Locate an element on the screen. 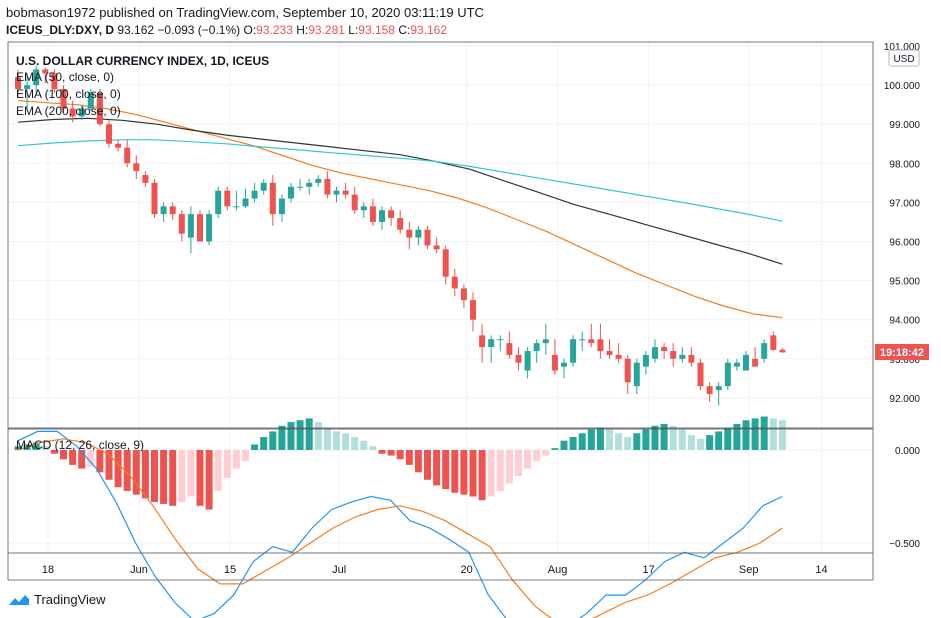 Image resolution: width=941 pixels, height=618 pixels. low-label: L: is located at coordinates (353, 30).